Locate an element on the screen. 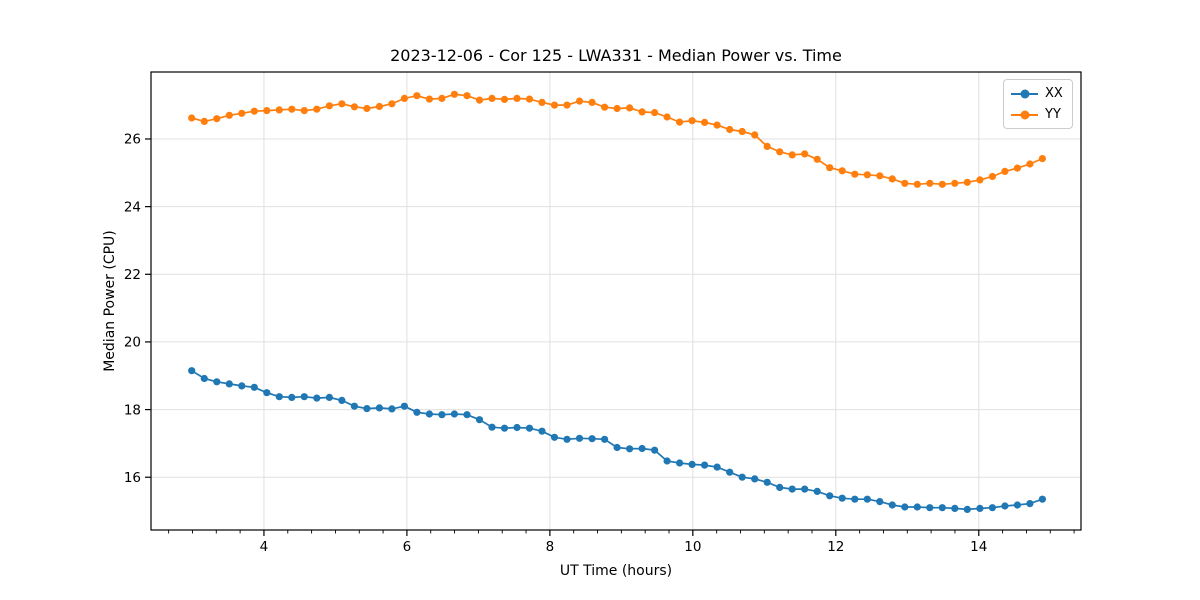 The image size is (1200, 600). x-tick-label: 8 is located at coordinates (550, 547).